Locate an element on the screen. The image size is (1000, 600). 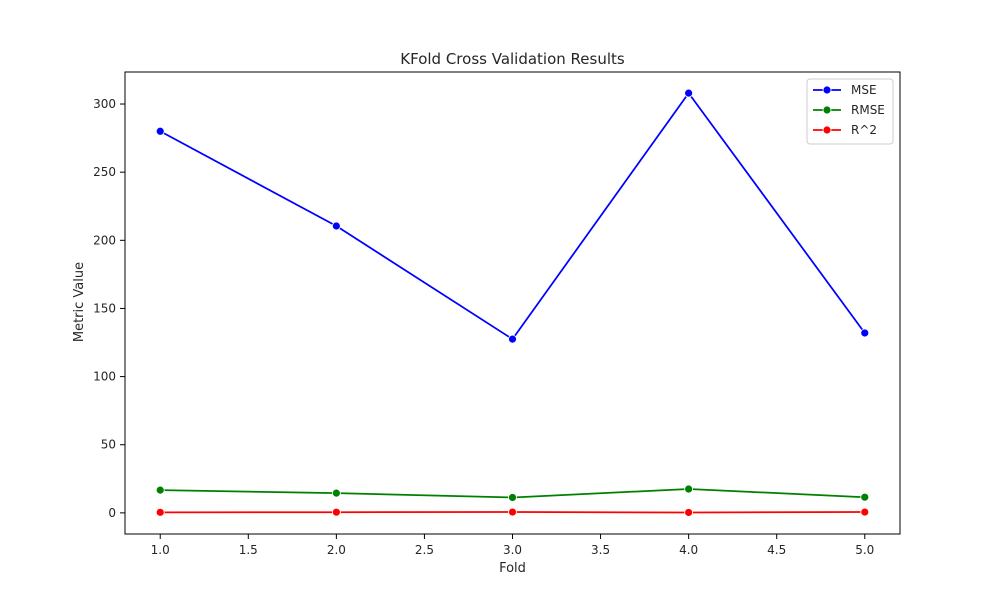
y-tick-label: 0 is located at coordinates (112, 513).